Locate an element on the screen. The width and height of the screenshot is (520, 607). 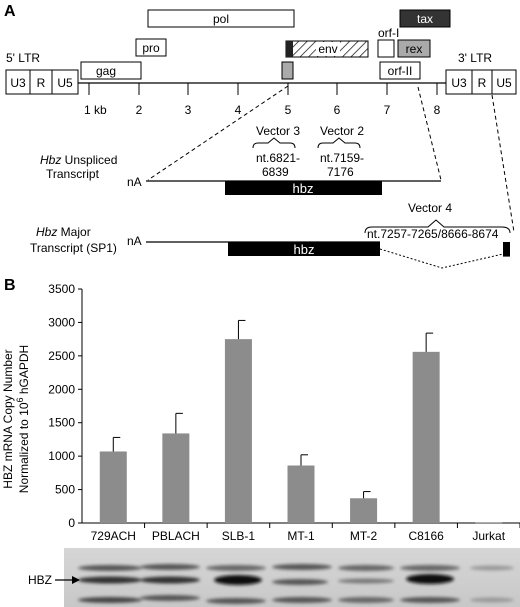
projection-mid is located at coordinates (429, 133).